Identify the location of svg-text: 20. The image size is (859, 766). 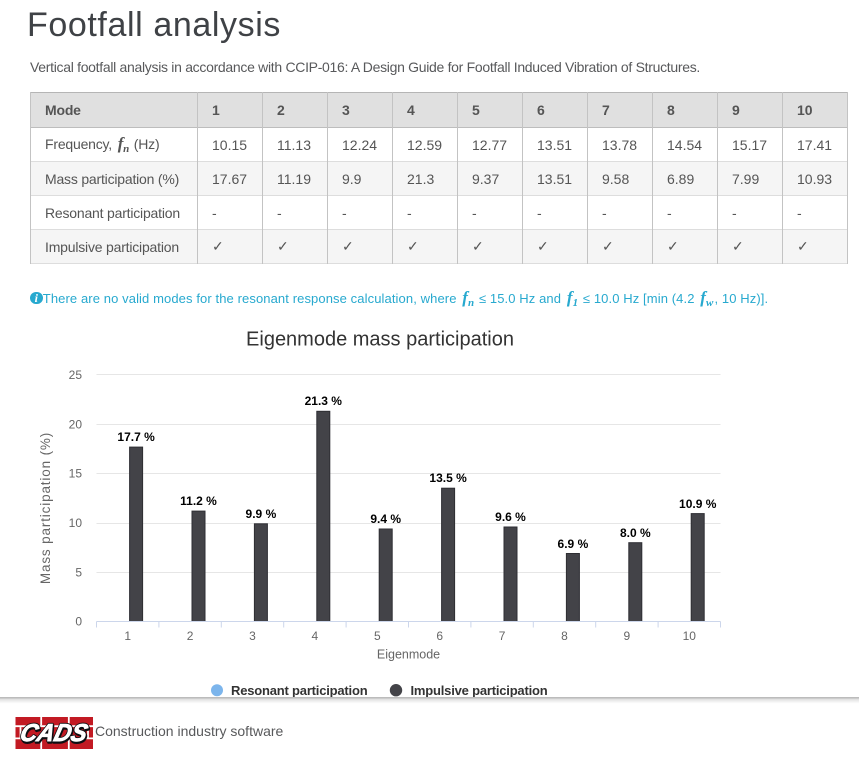
(76, 424).